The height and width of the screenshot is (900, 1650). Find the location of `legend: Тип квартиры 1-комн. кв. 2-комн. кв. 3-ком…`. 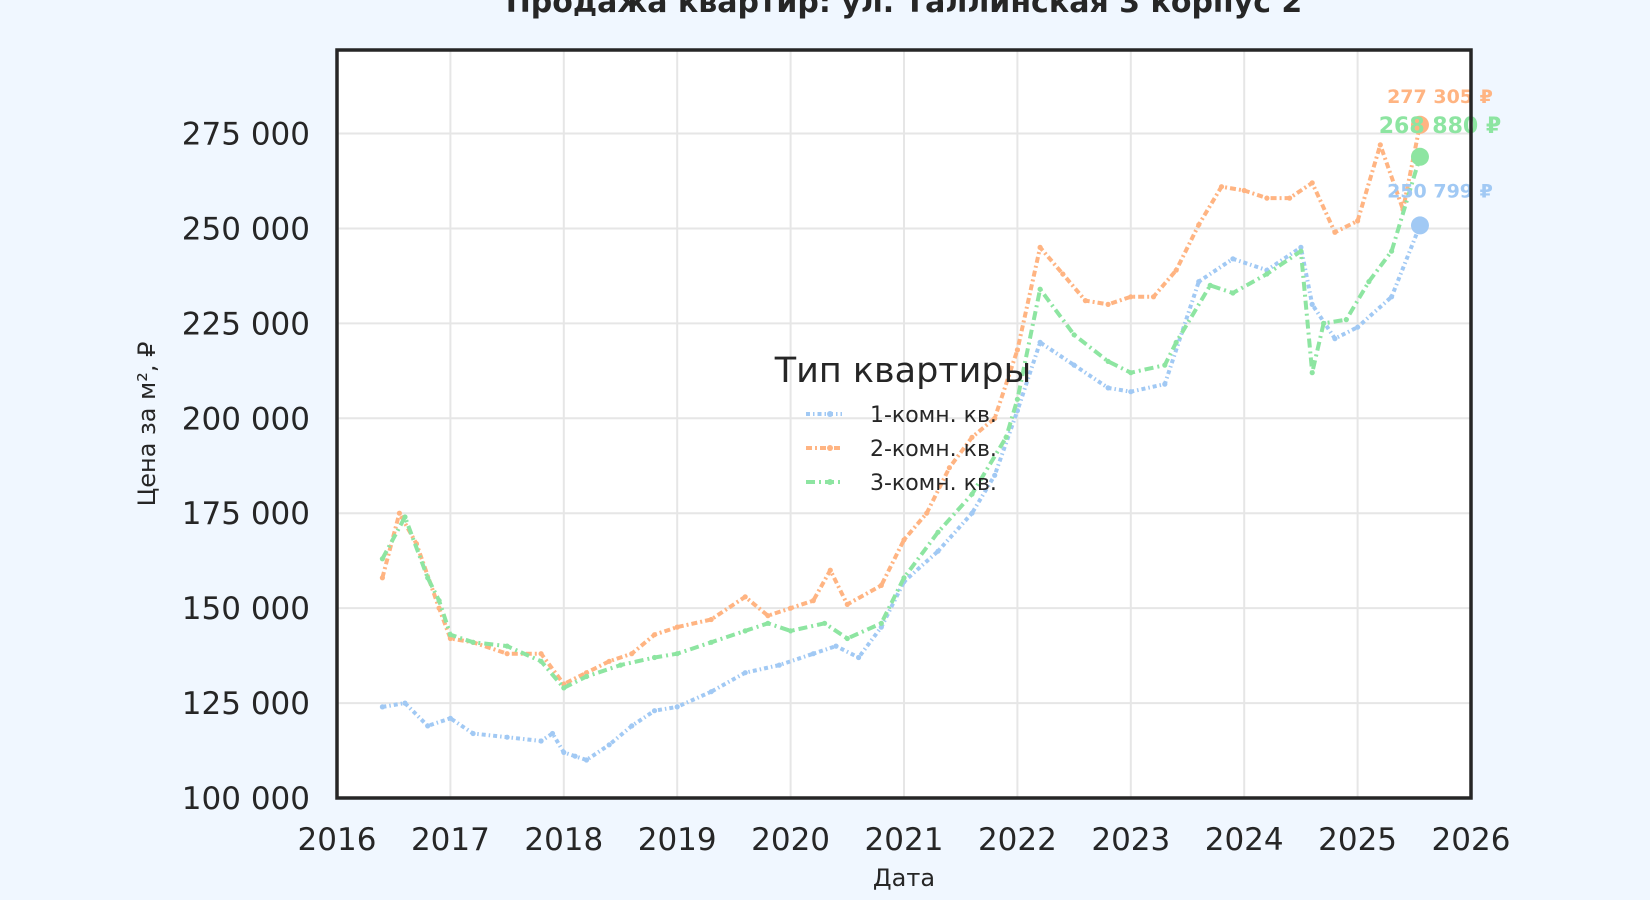

legend: Тип квартиры 1-комн. кв. 2-комн. кв. 3-ком… is located at coordinates (903, 423).